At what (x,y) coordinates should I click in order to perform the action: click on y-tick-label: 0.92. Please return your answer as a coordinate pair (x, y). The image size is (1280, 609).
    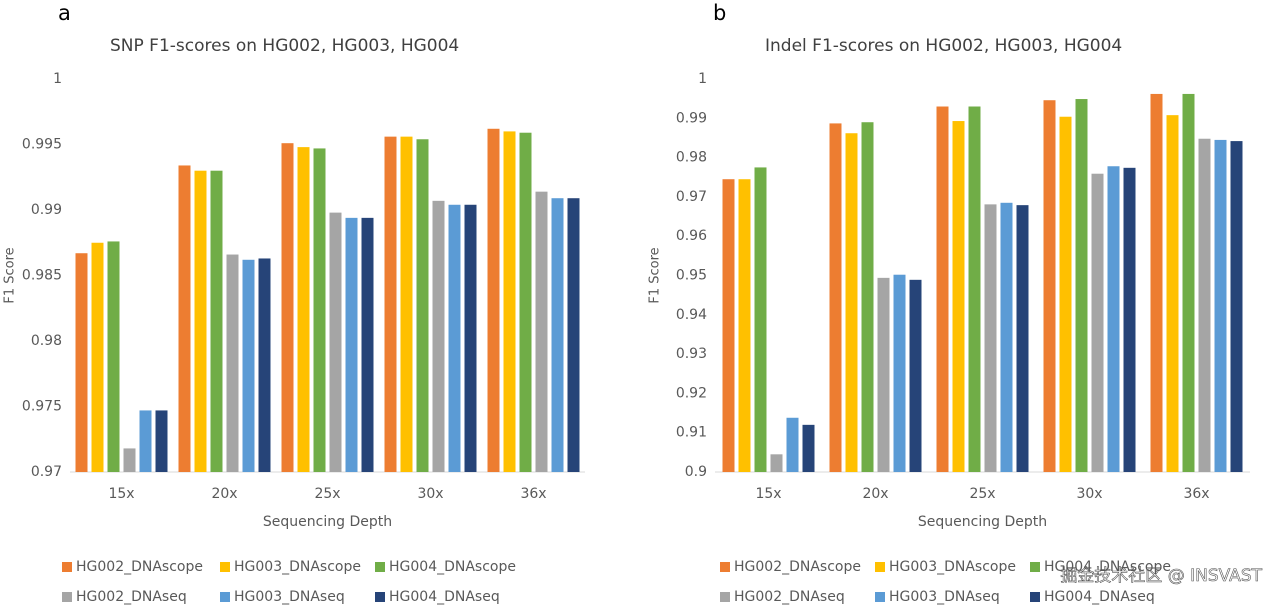
    Looking at the image, I should click on (691, 393).